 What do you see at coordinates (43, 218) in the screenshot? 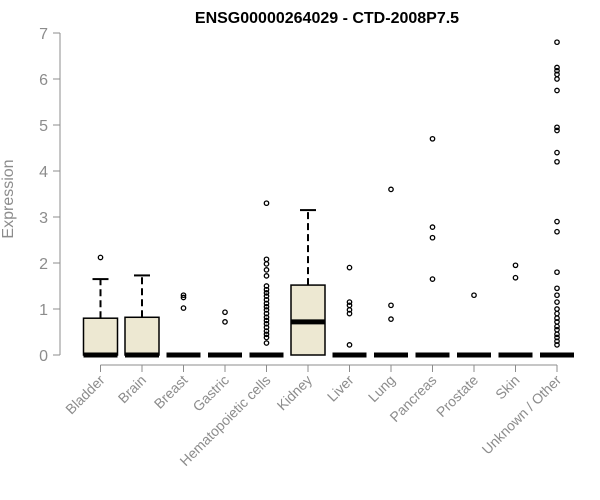
I see `y-tick-label: 3` at bounding box center [43, 218].